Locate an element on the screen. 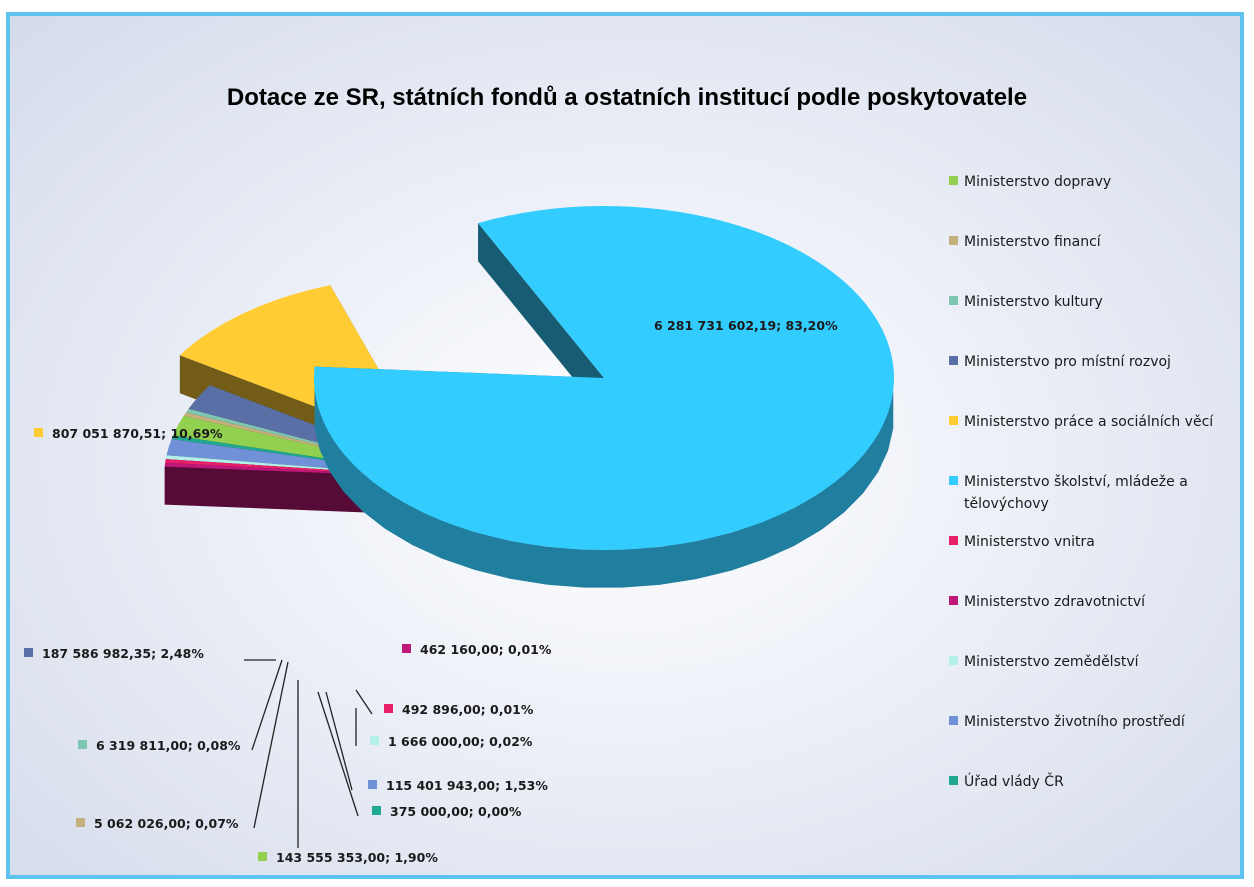  legend-item-ministerstvo-zivotniho-prostredi: Ministerstvo životního prostředí is located at coordinates (1067, 722).